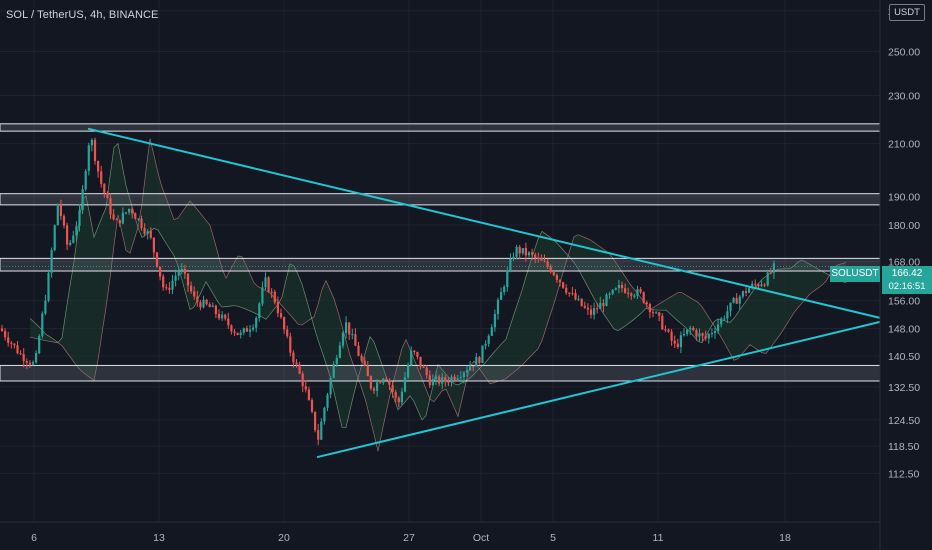 The image size is (932, 550). What do you see at coordinates (904, 388) in the screenshot?
I see `y-tick-label: 132.50` at bounding box center [904, 388].